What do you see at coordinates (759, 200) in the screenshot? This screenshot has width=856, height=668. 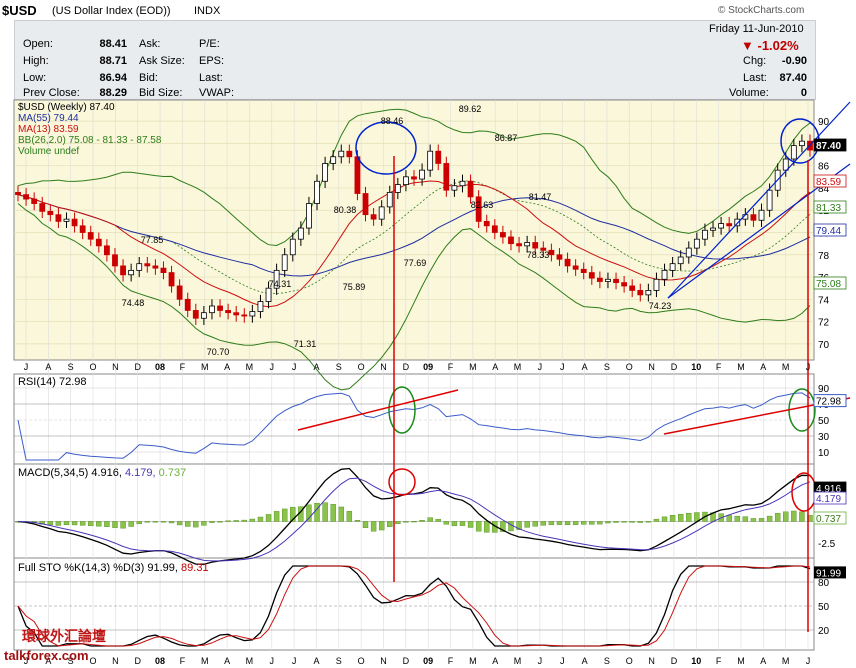 I see `trend-channel-upper` at bounding box center [759, 200].